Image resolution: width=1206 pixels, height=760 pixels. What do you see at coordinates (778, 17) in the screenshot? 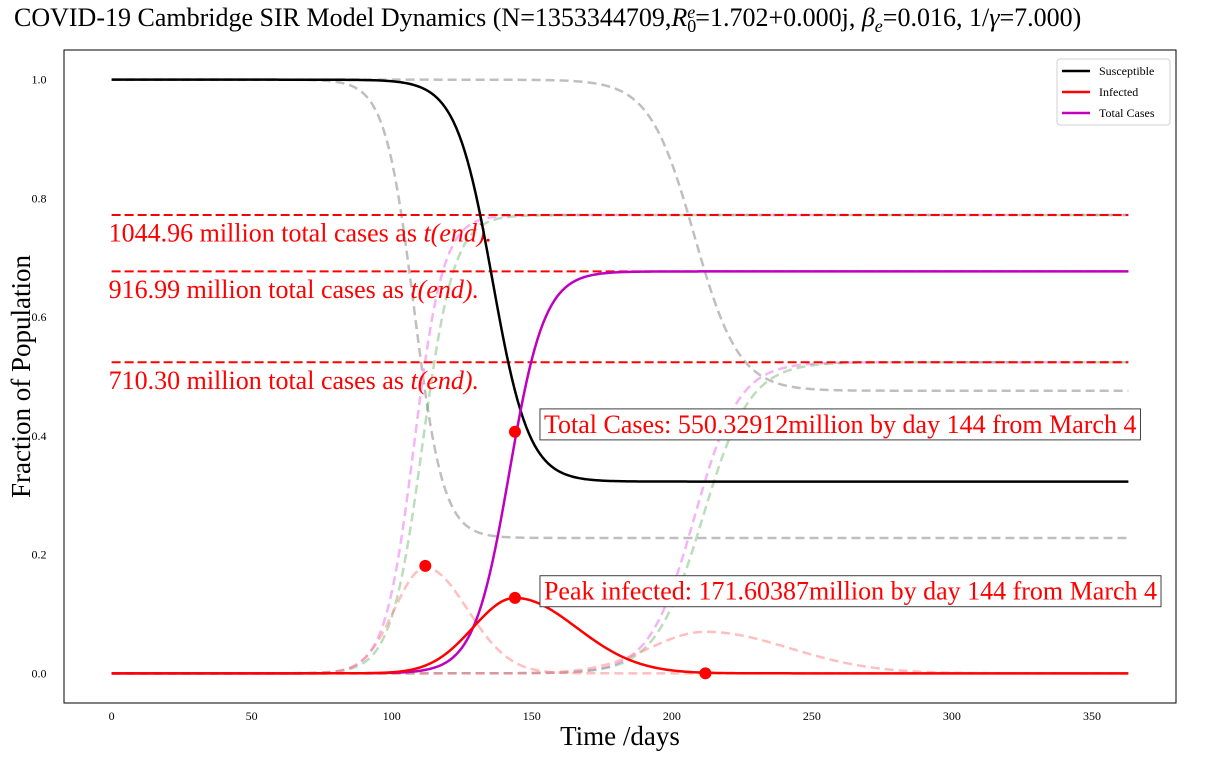
I see `chart-title-part: =1.702+0.000j,` at bounding box center [778, 17].